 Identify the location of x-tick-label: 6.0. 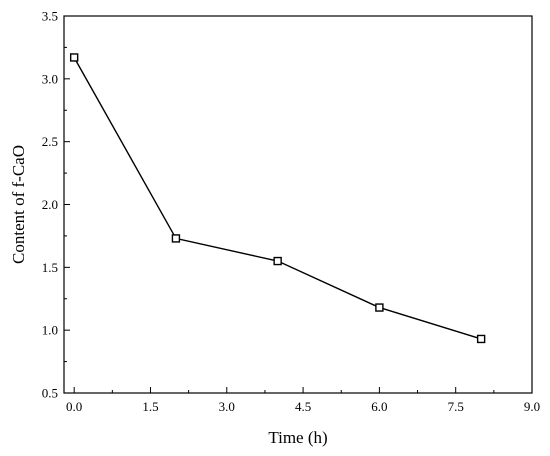
(379, 406).